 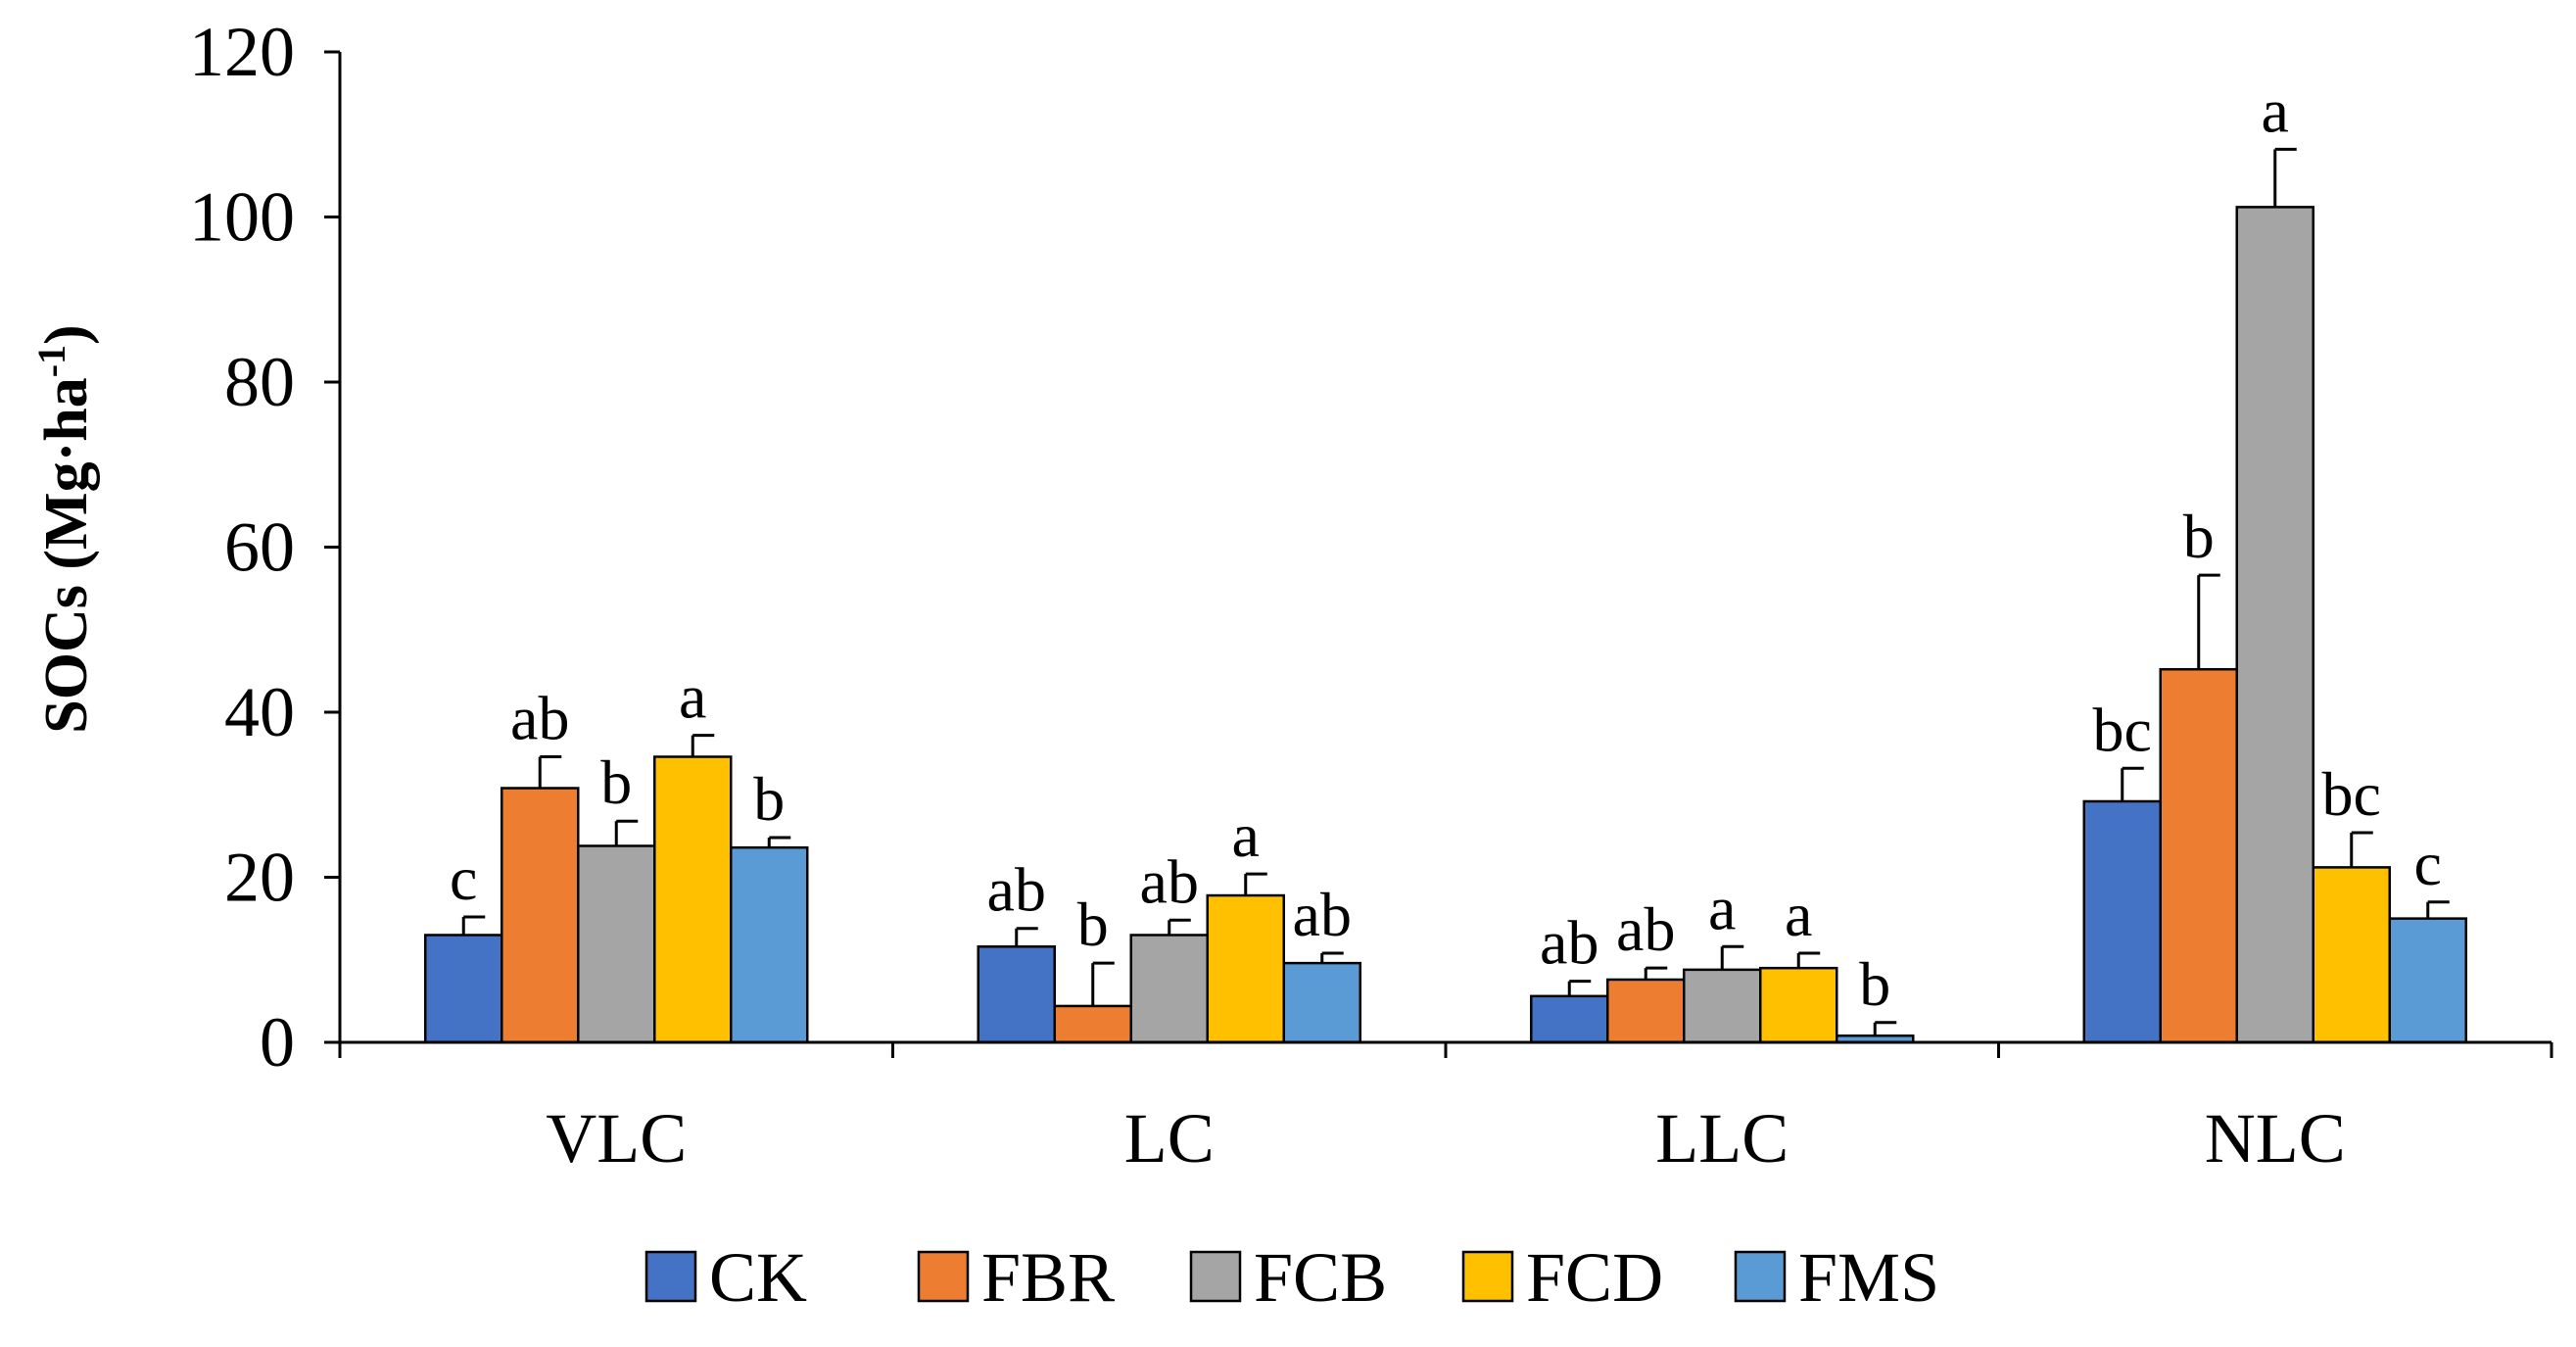 I want to click on bar-fcb-lc, so click(x=1169, y=989).